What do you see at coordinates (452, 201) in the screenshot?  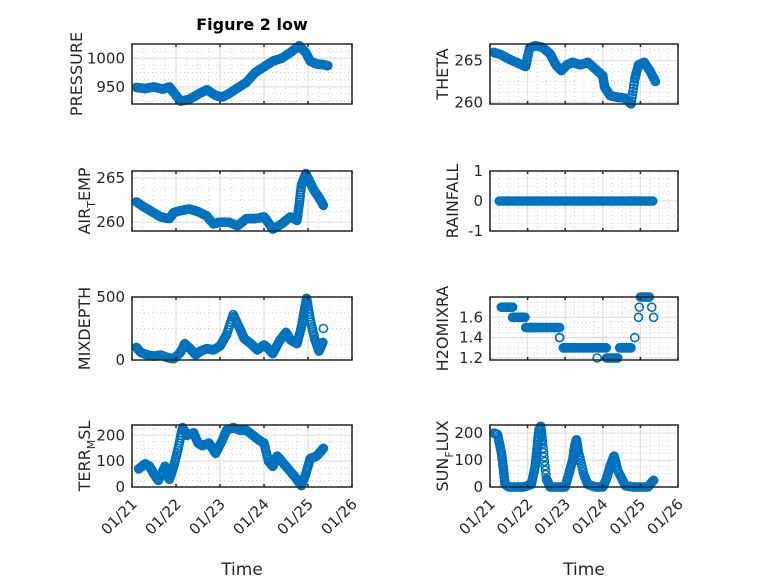 I see `y-axis-label: RAINFALL` at bounding box center [452, 201].